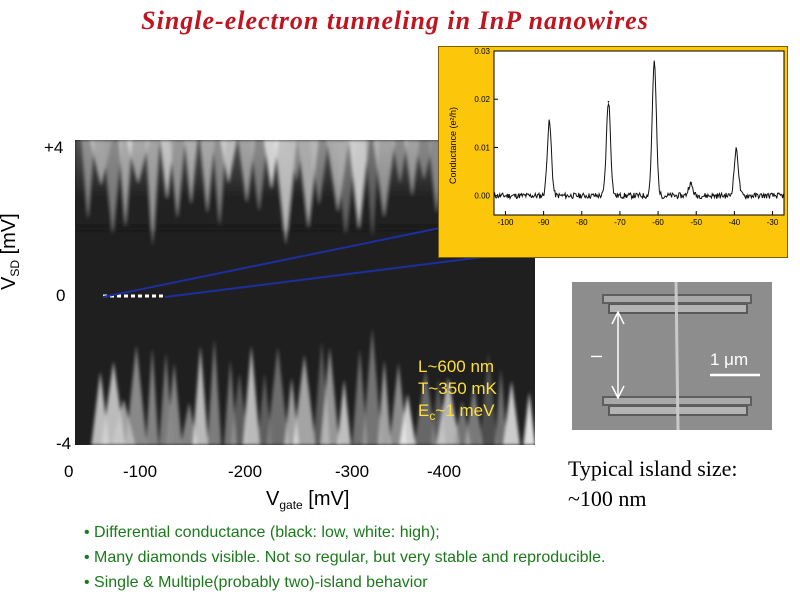  Describe the element at coordinates (444, 471) in the screenshot. I see `x-tick-400: -400` at that location.